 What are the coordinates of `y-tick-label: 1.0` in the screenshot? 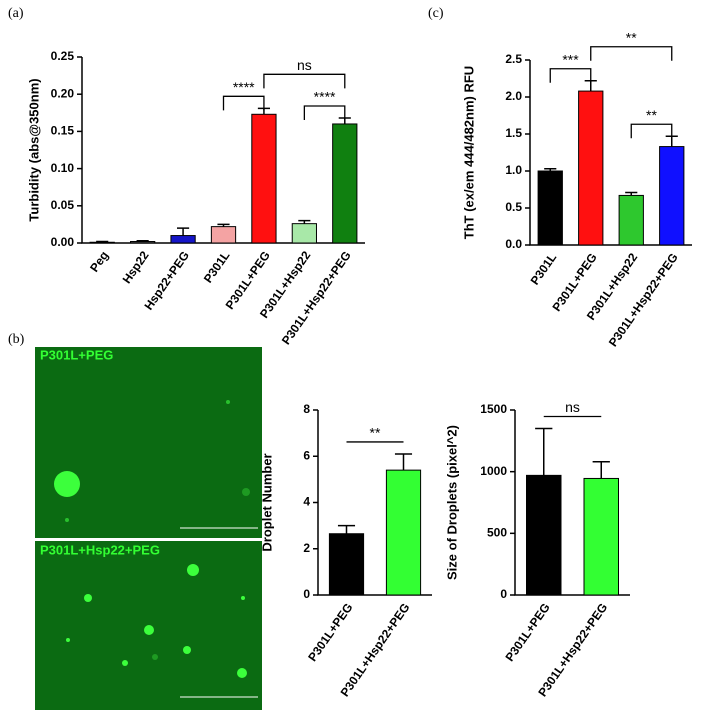 It's located at (513, 170).